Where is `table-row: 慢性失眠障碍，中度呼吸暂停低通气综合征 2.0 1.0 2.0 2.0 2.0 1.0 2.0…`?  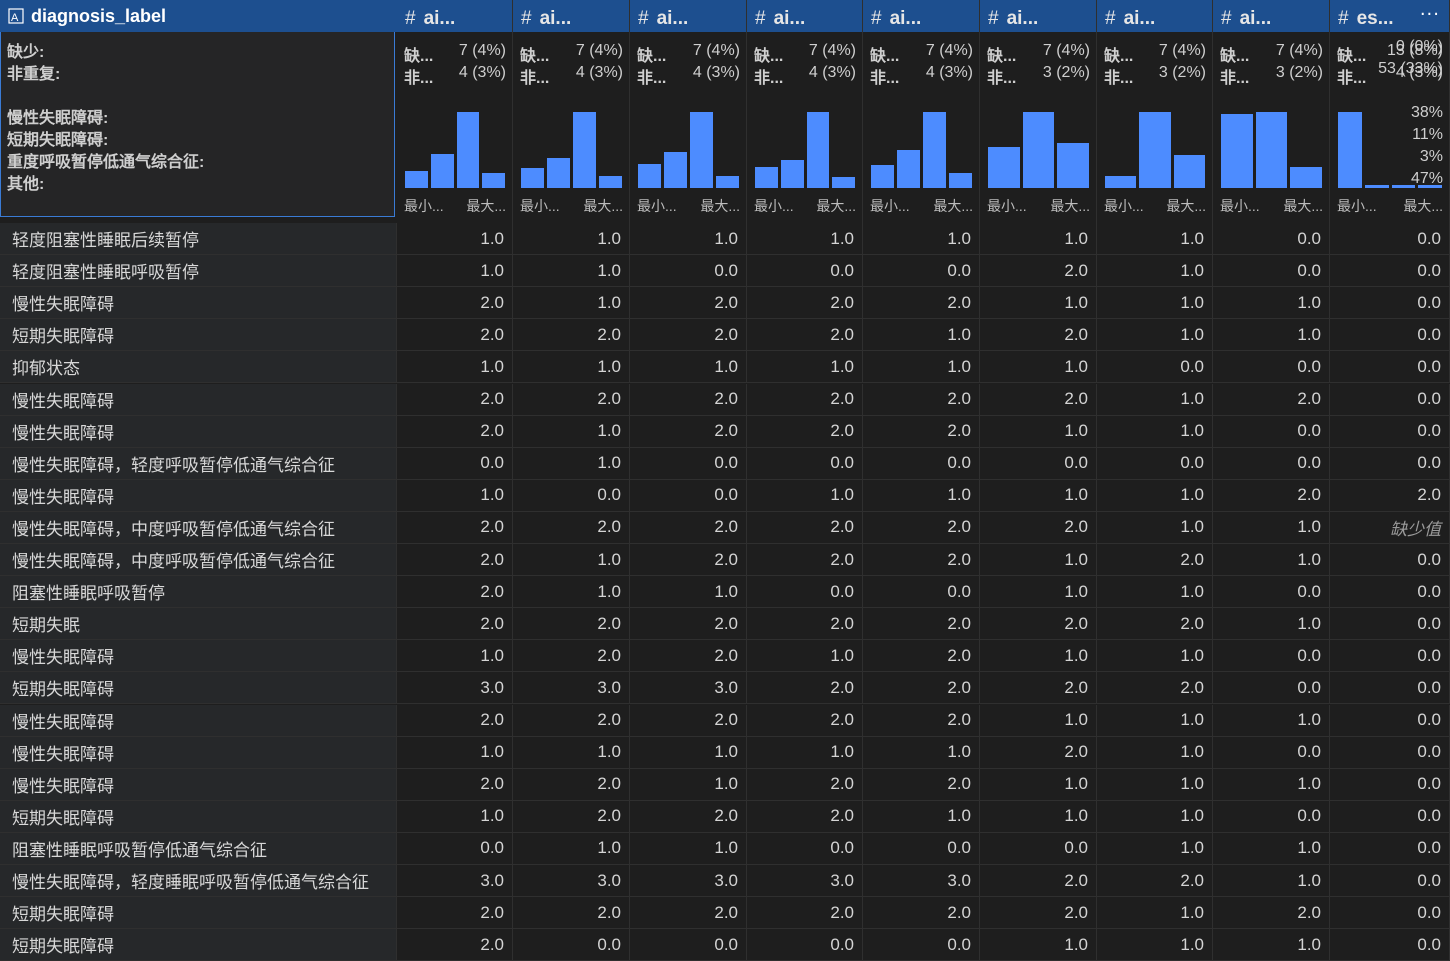
table-row: 慢性失眠障碍，中度呼吸暂停低通气综合征 2.0 1.0 2.0 2.0 2.0 1.0 2.0… is located at coordinates (725, 560).